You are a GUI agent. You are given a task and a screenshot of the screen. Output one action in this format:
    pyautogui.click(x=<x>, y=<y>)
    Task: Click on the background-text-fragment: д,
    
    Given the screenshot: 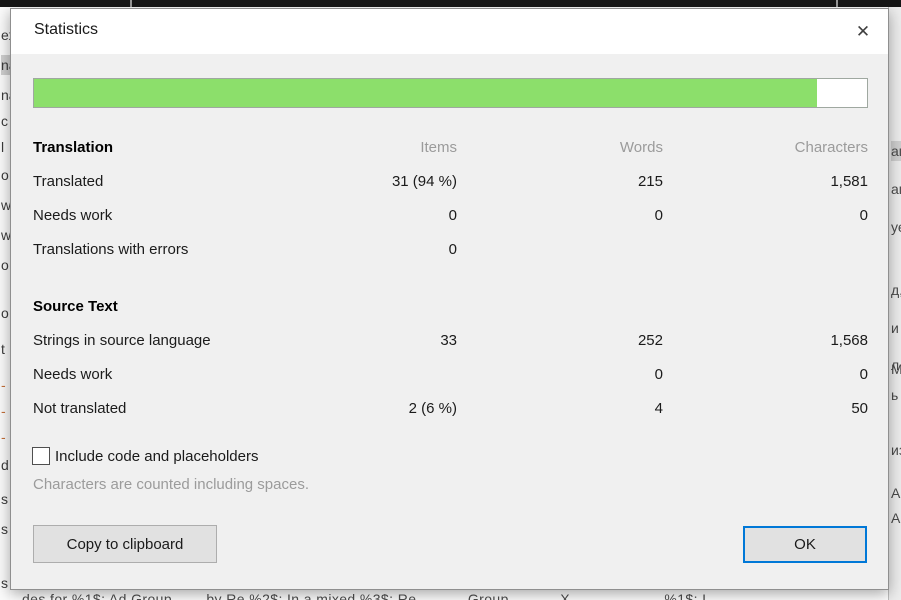 What is the action you would take?
    pyautogui.click(x=896, y=290)
    